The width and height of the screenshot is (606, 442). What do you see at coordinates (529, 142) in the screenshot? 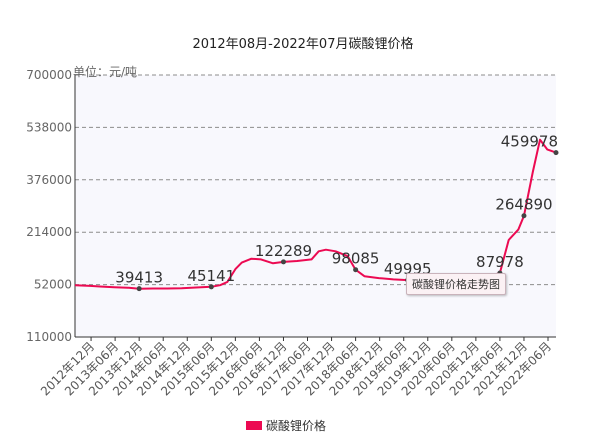
I see `data-label: 459978` at bounding box center [529, 142].